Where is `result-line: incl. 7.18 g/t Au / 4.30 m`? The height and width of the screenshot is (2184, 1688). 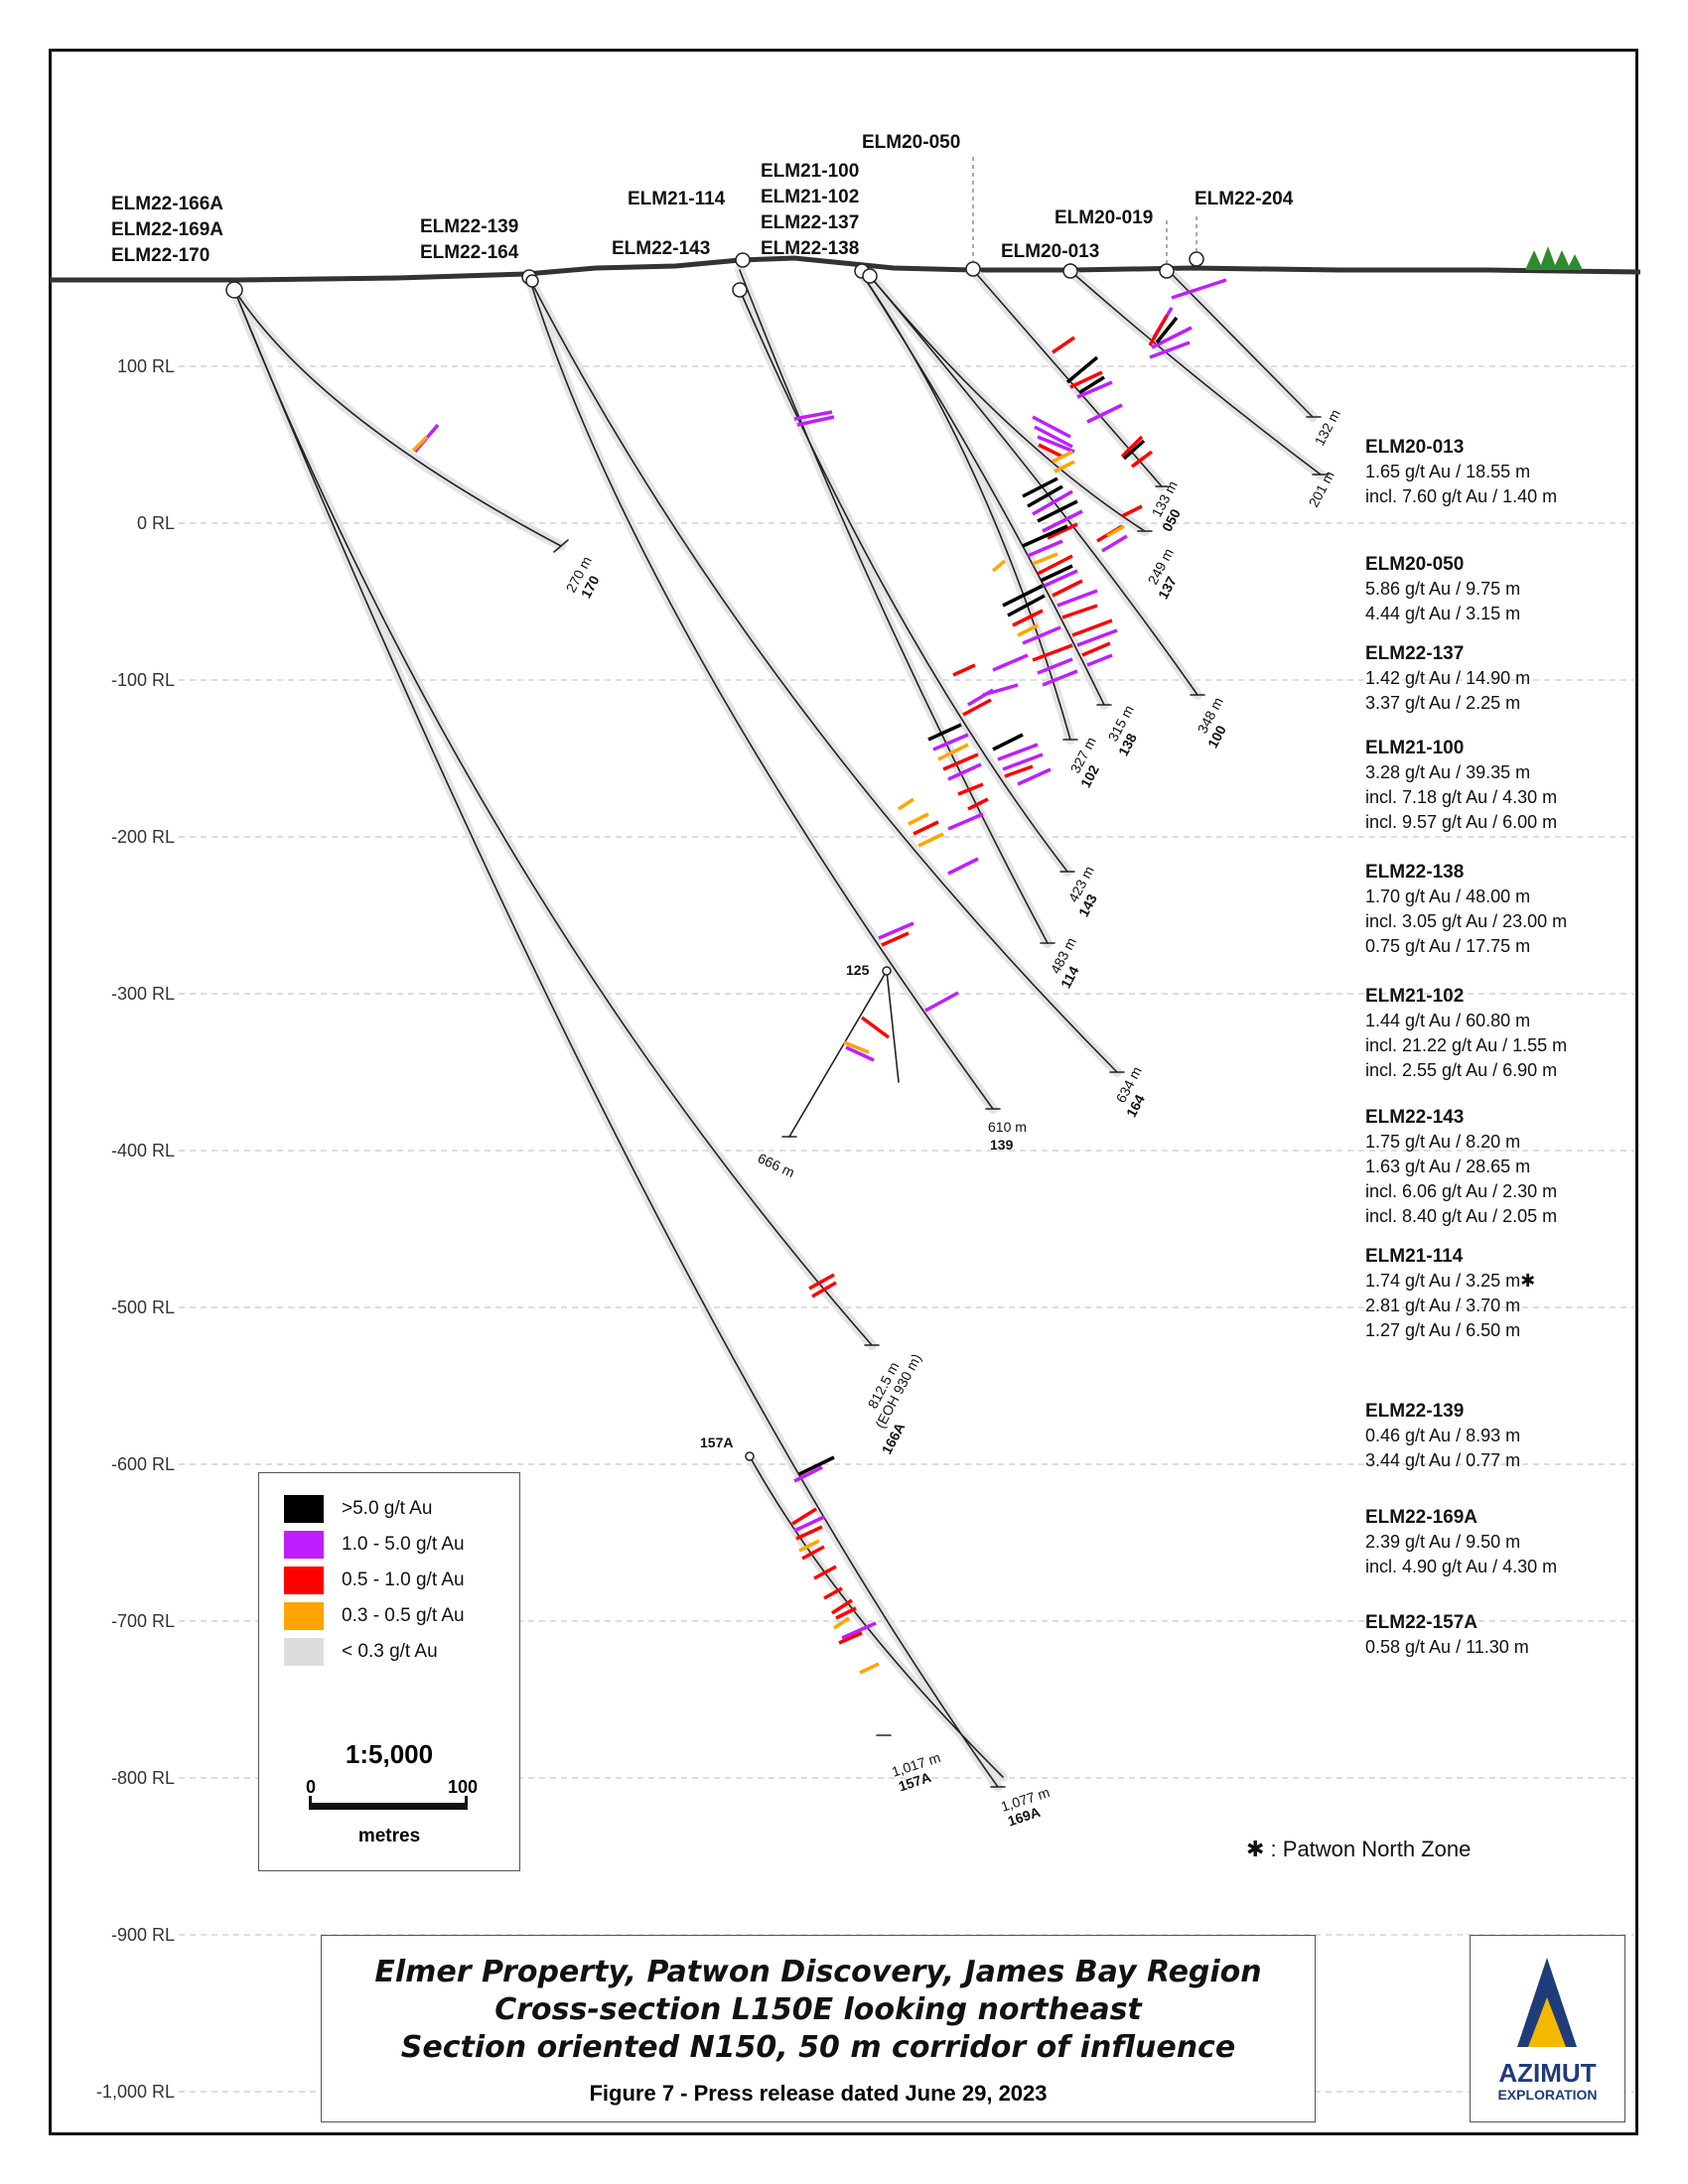 result-line: incl. 7.18 g/t Au / 4.30 m is located at coordinates (1461, 797).